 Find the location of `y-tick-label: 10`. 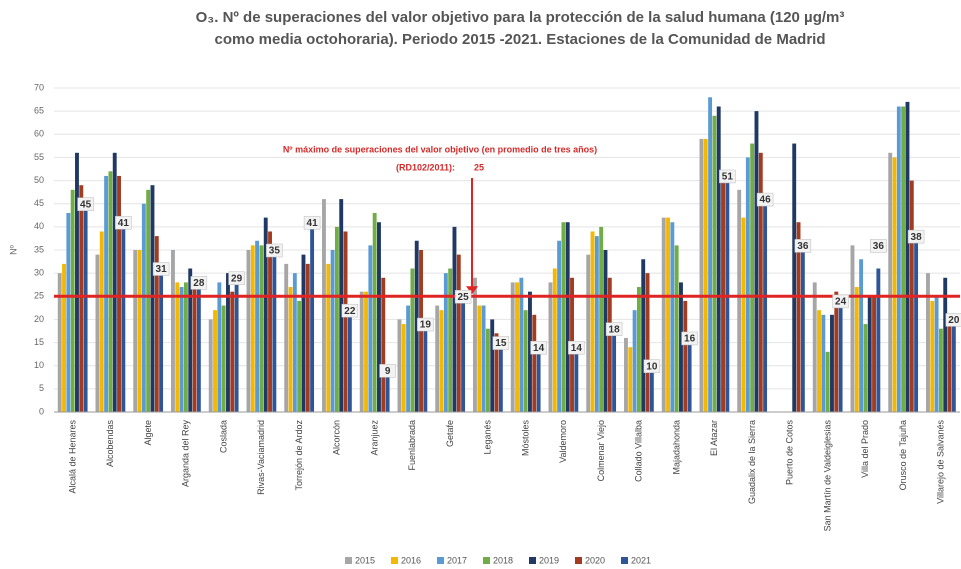

y-tick-label: 10 is located at coordinates (39, 365).